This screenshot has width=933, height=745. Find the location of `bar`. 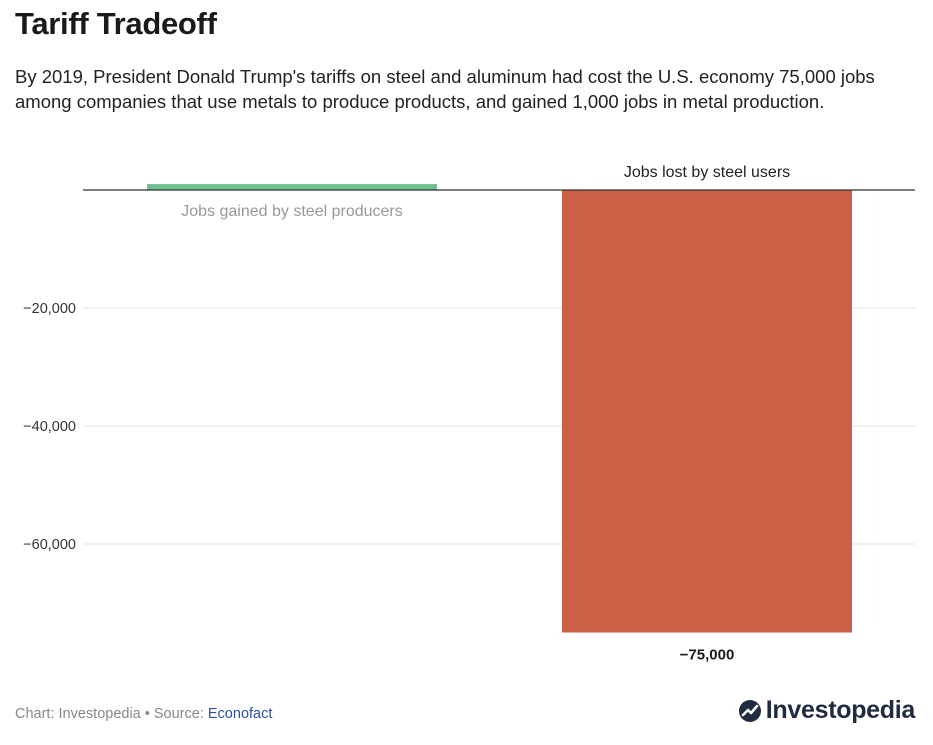

bar is located at coordinates (292, 187).